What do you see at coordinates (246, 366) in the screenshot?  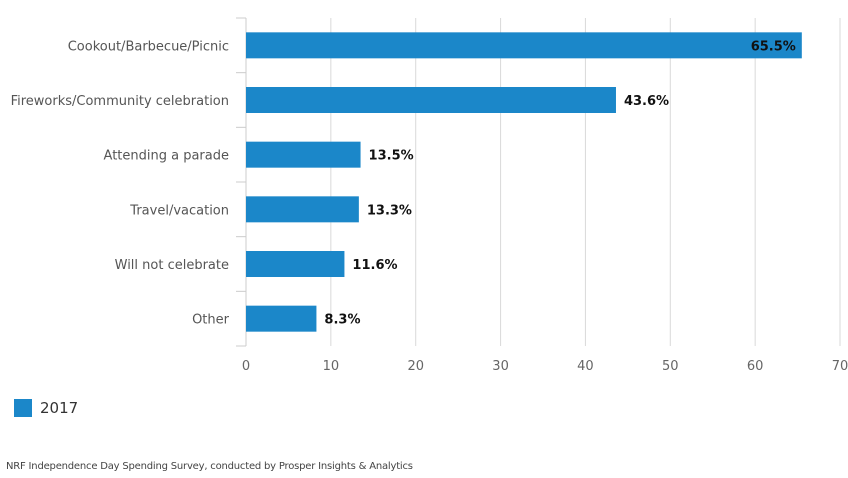 I see `x-tick-label: 0` at bounding box center [246, 366].